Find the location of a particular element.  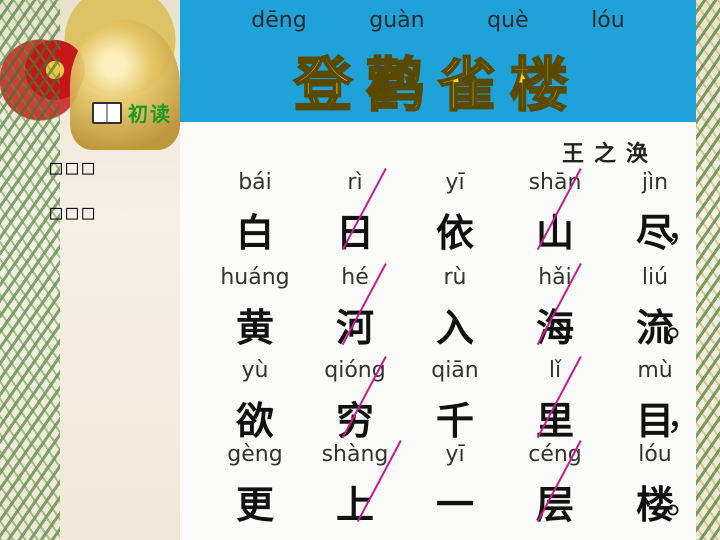

poem-syllable: jìn 尽 is located at coordinates (655, 213).